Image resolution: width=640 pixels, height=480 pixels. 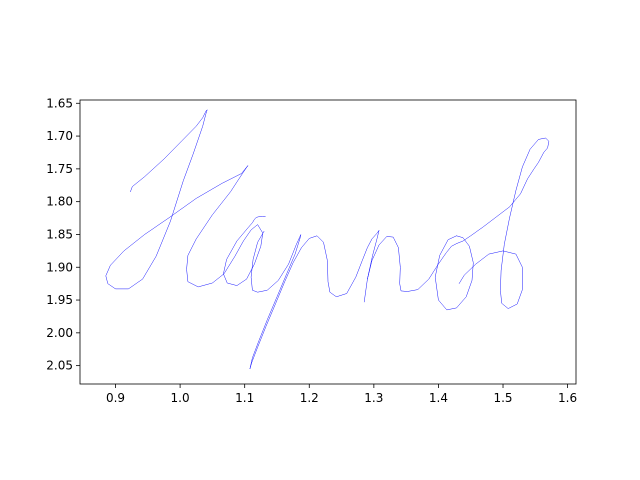 What do you see at coordinates (59, 103) in the screenshot?
I see `y-tick-label: 1.65` at bounding box center [59, 103].